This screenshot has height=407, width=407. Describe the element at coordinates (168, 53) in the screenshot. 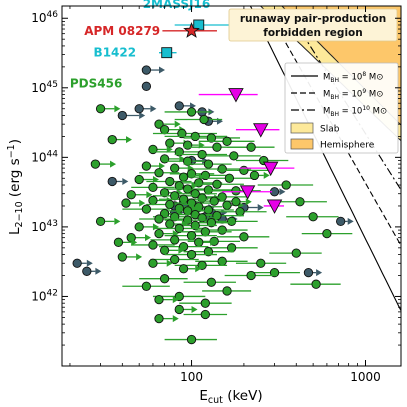

I see `named-source-b1422` at that location.